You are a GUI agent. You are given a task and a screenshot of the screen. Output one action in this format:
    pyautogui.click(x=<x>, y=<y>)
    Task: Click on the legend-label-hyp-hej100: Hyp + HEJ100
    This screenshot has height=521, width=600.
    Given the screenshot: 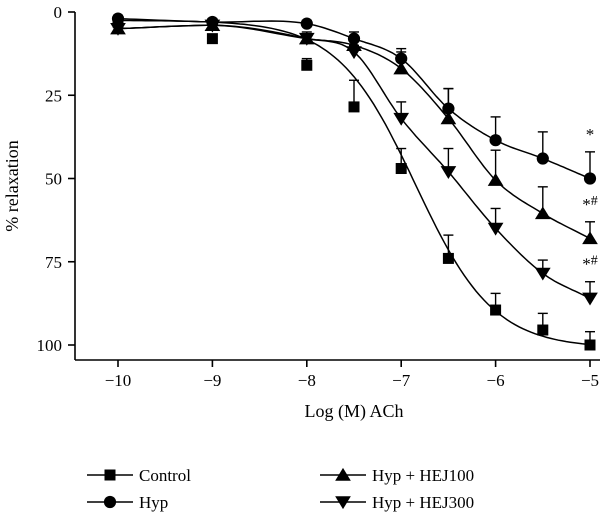 What is the action you would take?
    pyautogui.click(x=423, y=475)
    